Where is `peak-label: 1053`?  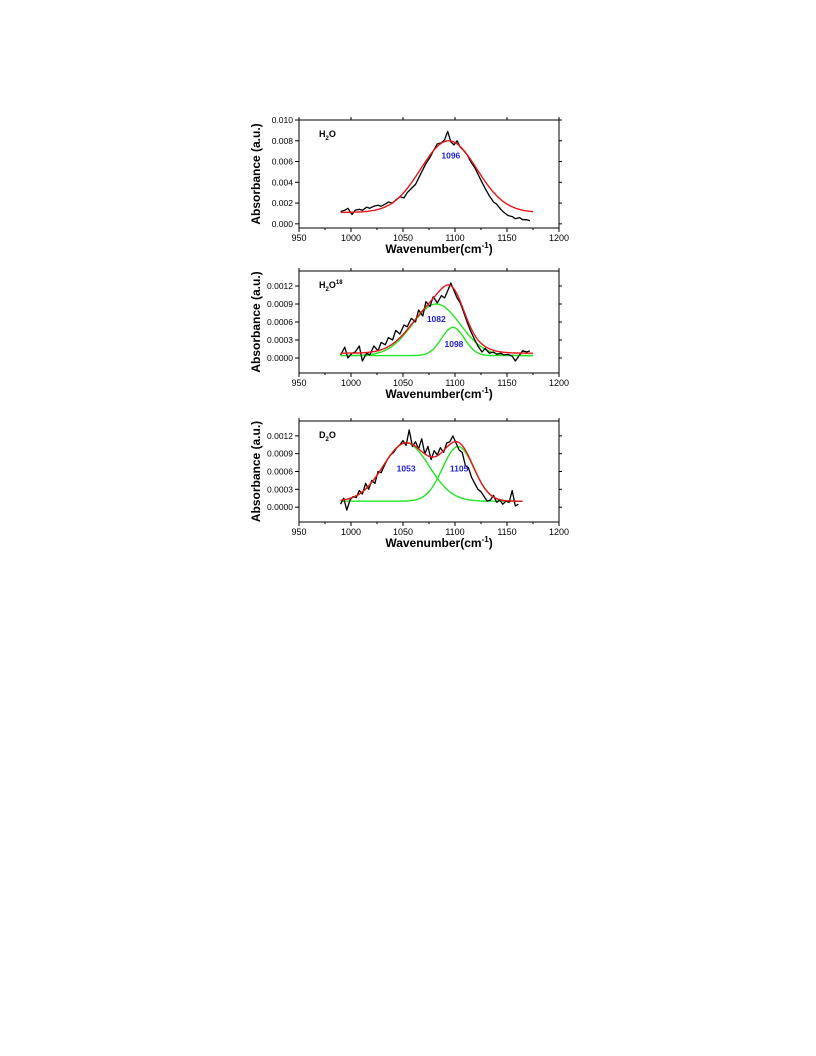
peak-label: 1053 is located at coordinates (406, 469).